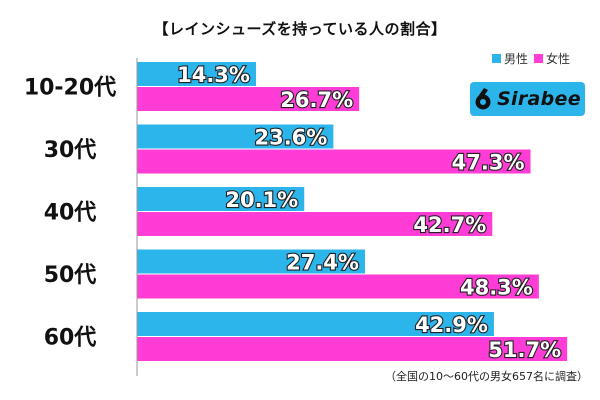  What do you see at coordinates (486, 376) in the screenshot?
I see `survey-note: （全国の10～60代の男女657名に調査）` at bounding box center [486, 376].